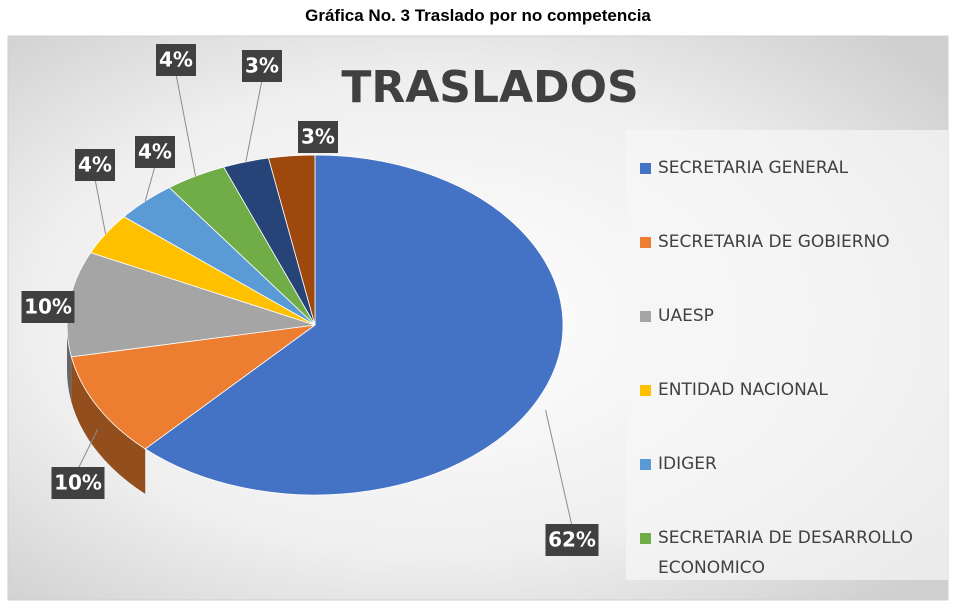  What do you see at coordinates (687, 464) in the screenshot?
I see `legend-label: IDIGER` at bounding box center [687, 464].